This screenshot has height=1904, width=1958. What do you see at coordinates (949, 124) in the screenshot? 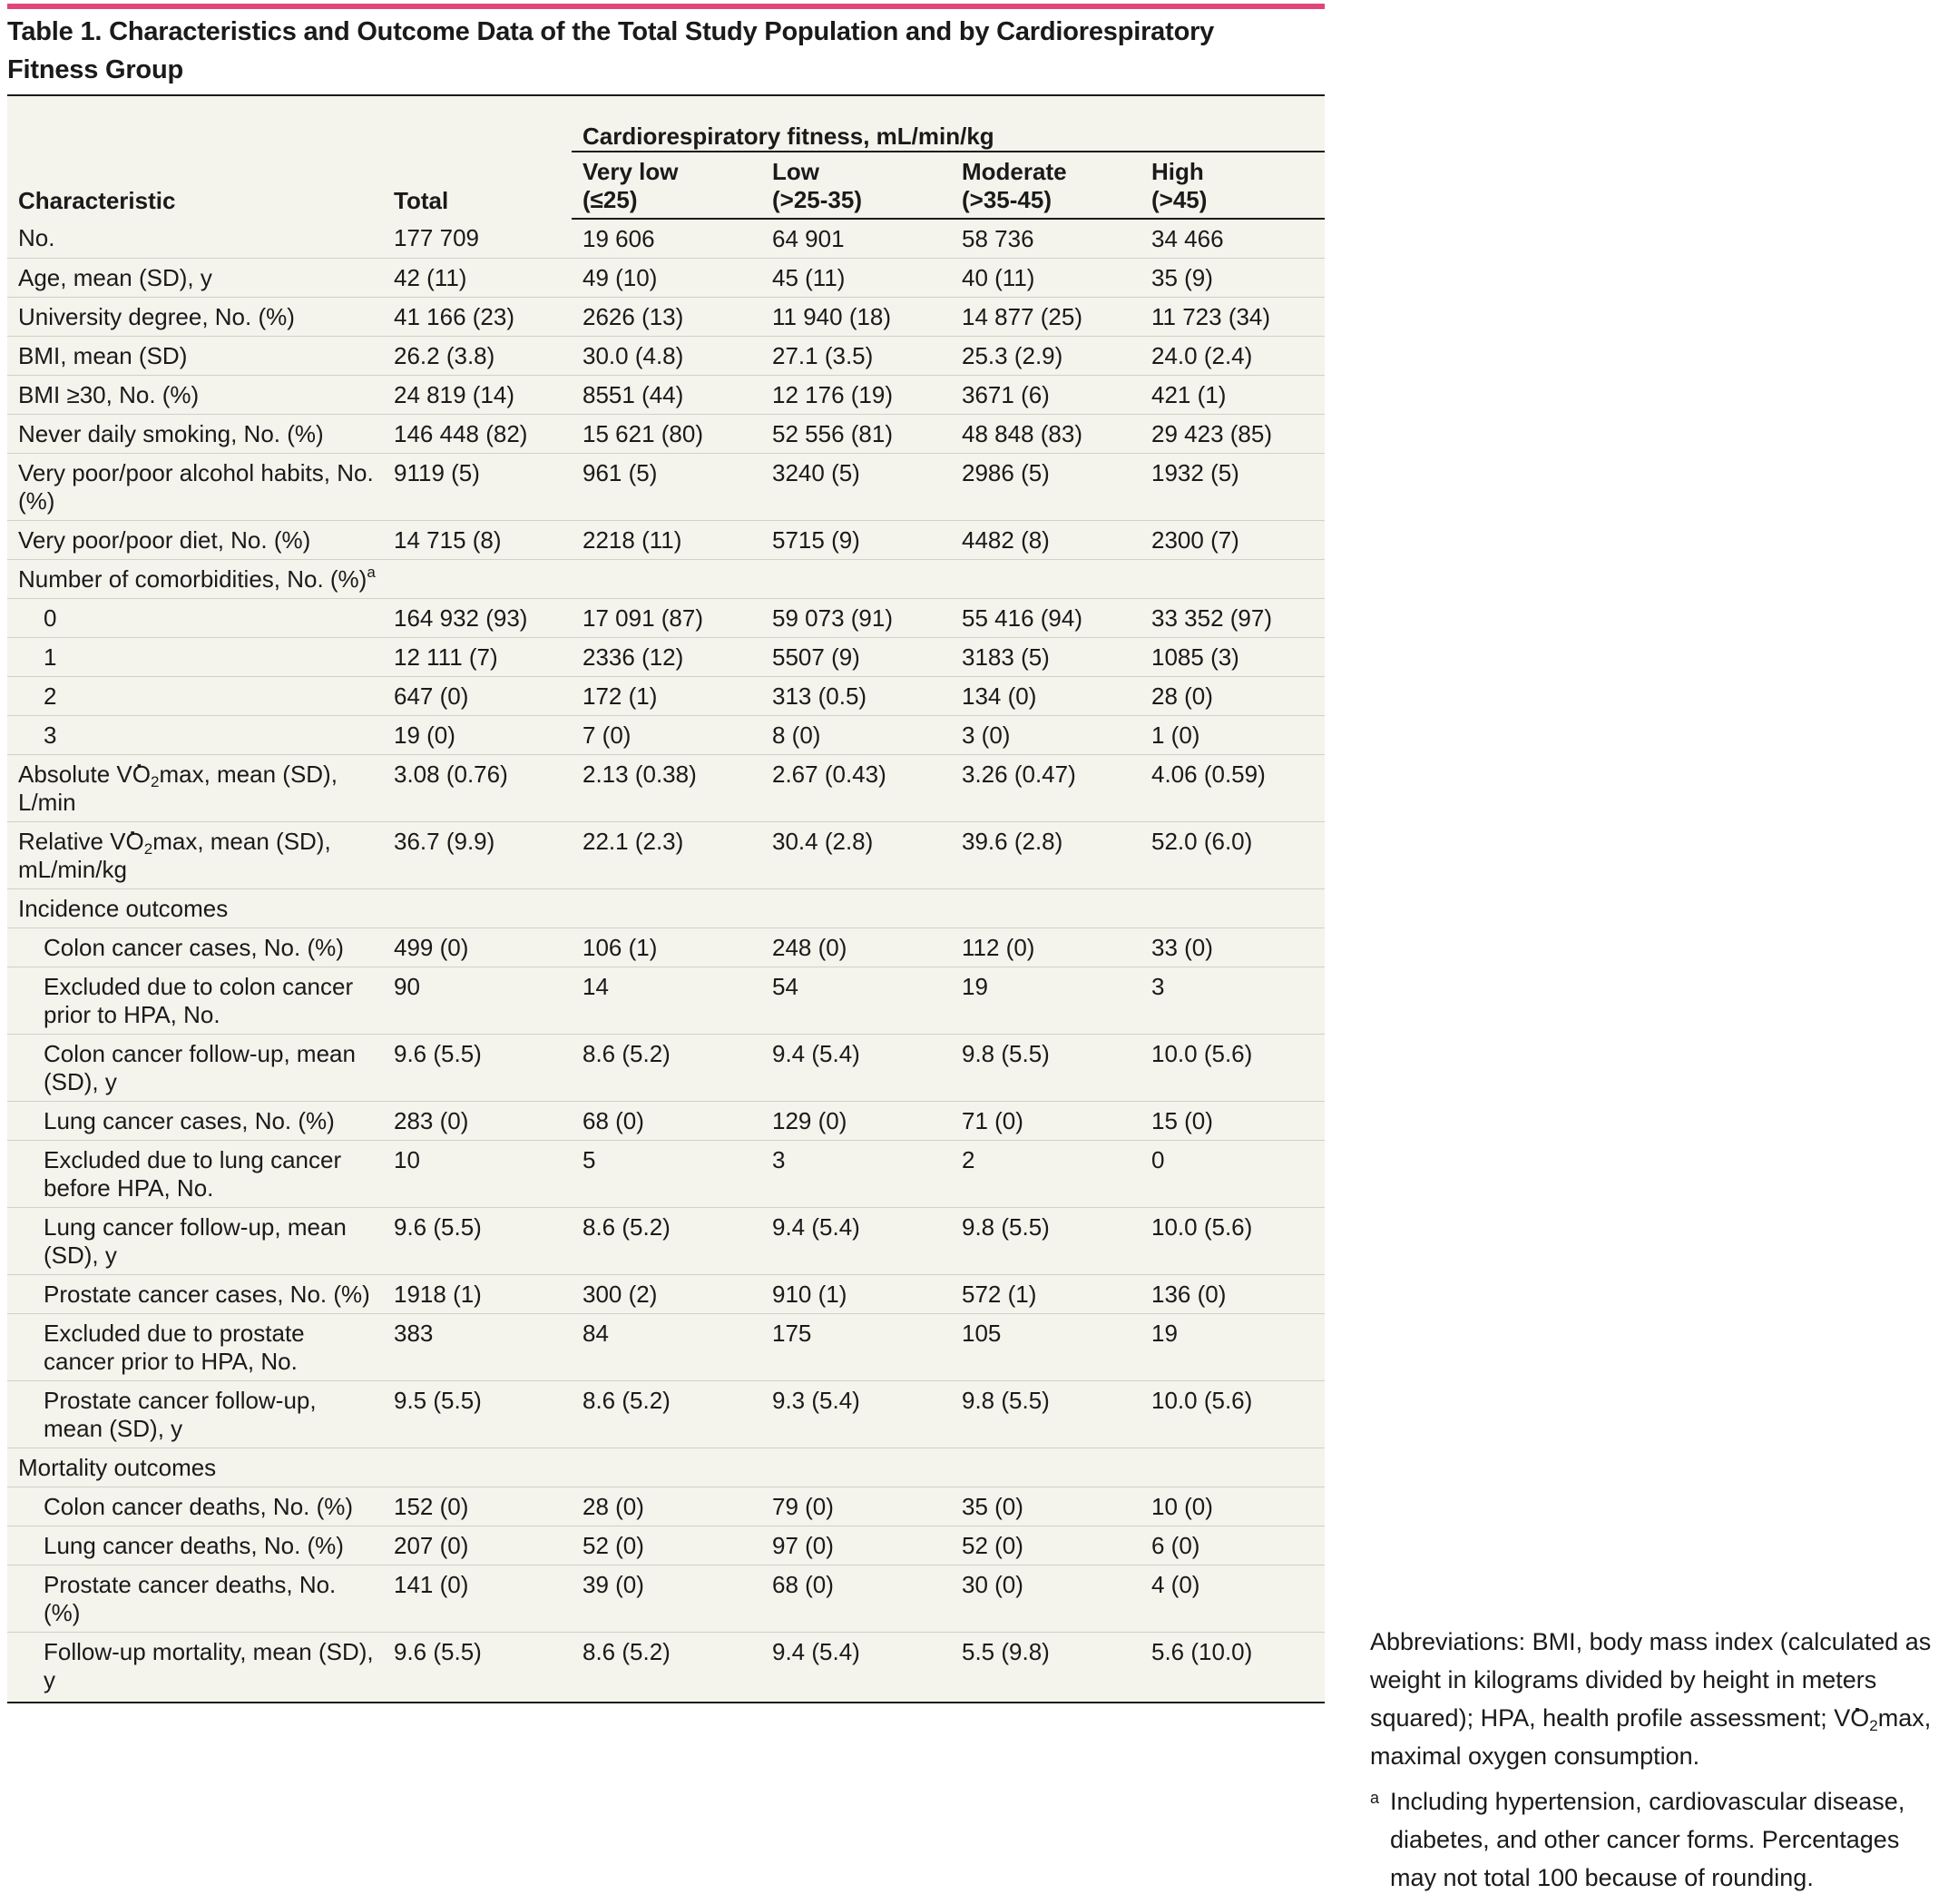
I see `header-fitness-group: Cardiorespiratory fitness, mL/min/kg` at bounding box center [949, 124].